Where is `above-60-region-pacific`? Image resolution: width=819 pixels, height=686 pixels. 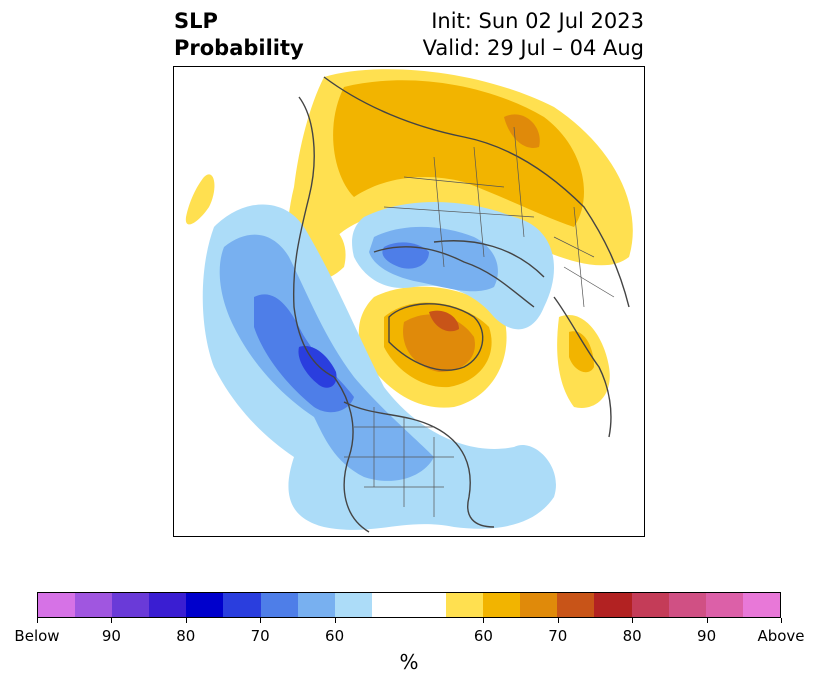
above-60-region-pacific is located at coordinates (200, 199).